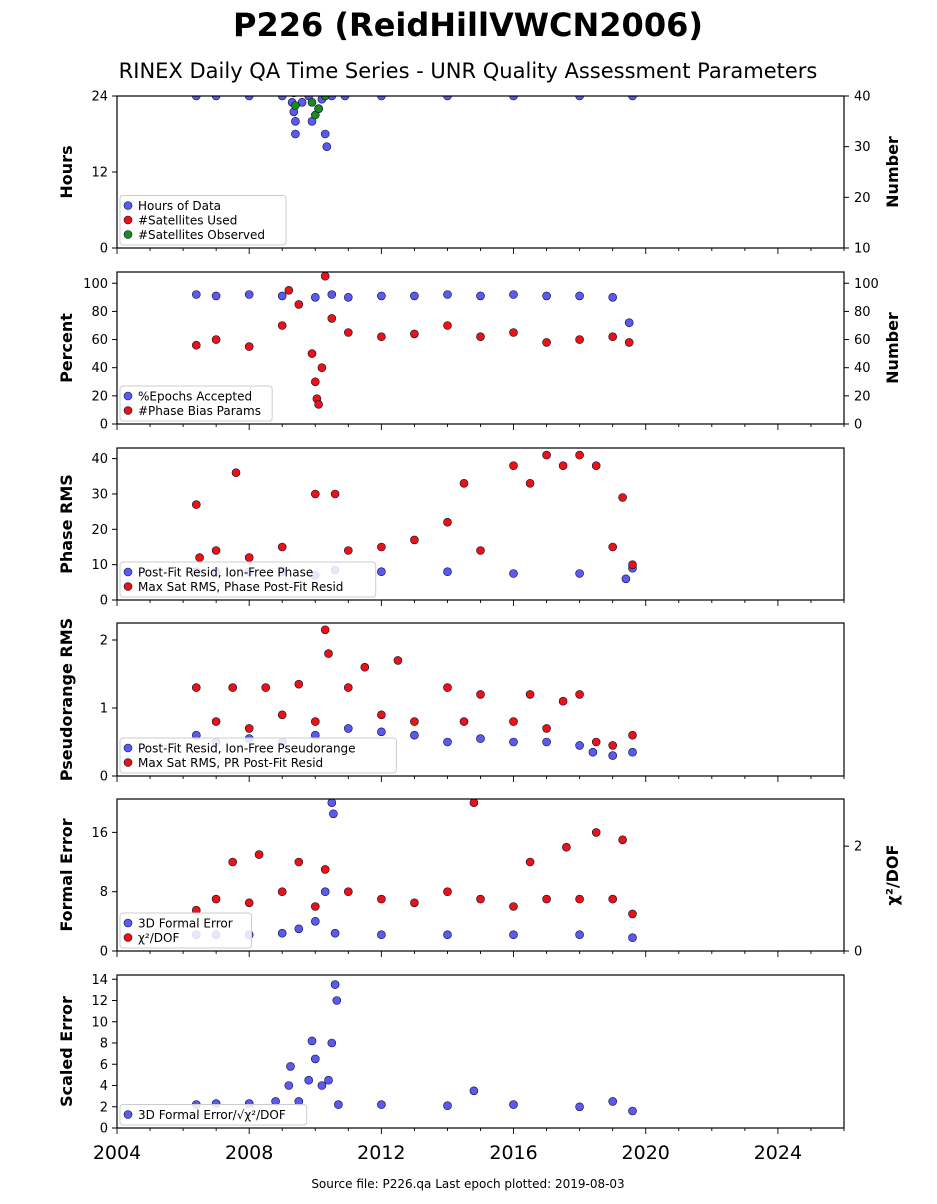 Image resolution: width=937 pixels, height=1204 pixels. What do you see at coordinates (66, 348) in the screenshot?
I see `y-axis-label: Percent` at bounding box center [66, 348].